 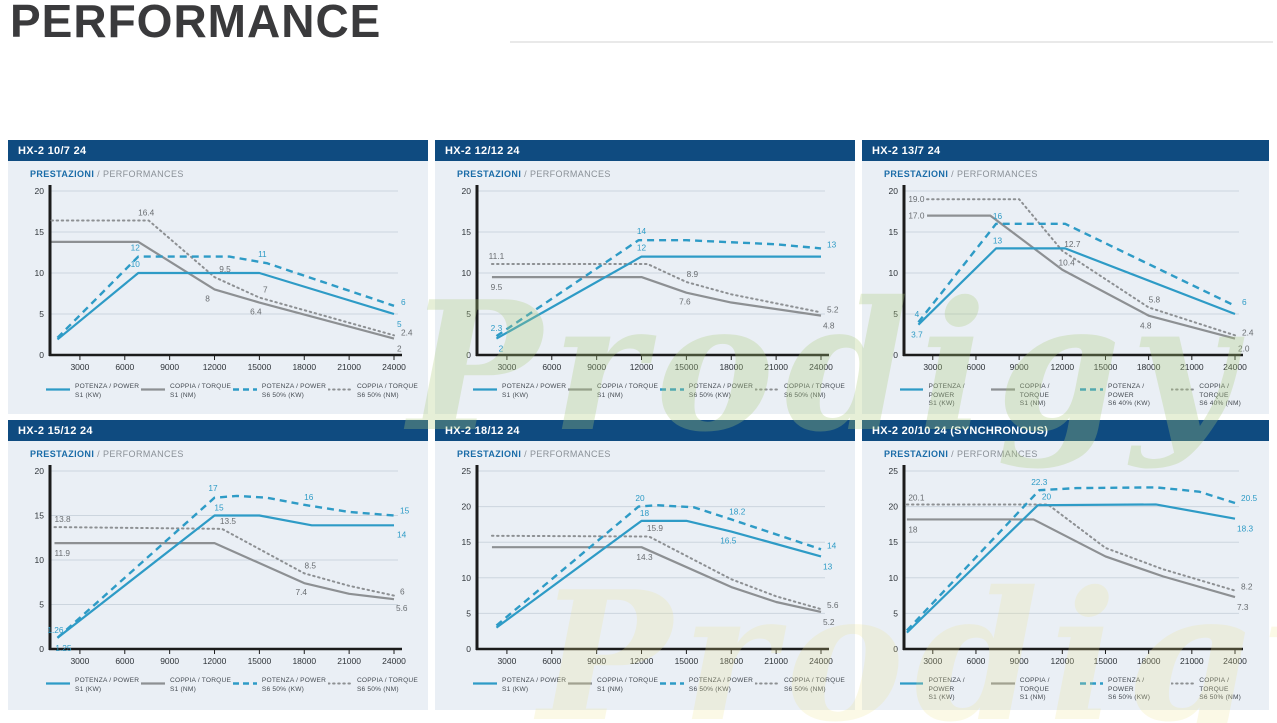 What do you see at coordinates (832, 545) in the screenshot?
I see `svg-text: 14` at bounding box center [832, 545].